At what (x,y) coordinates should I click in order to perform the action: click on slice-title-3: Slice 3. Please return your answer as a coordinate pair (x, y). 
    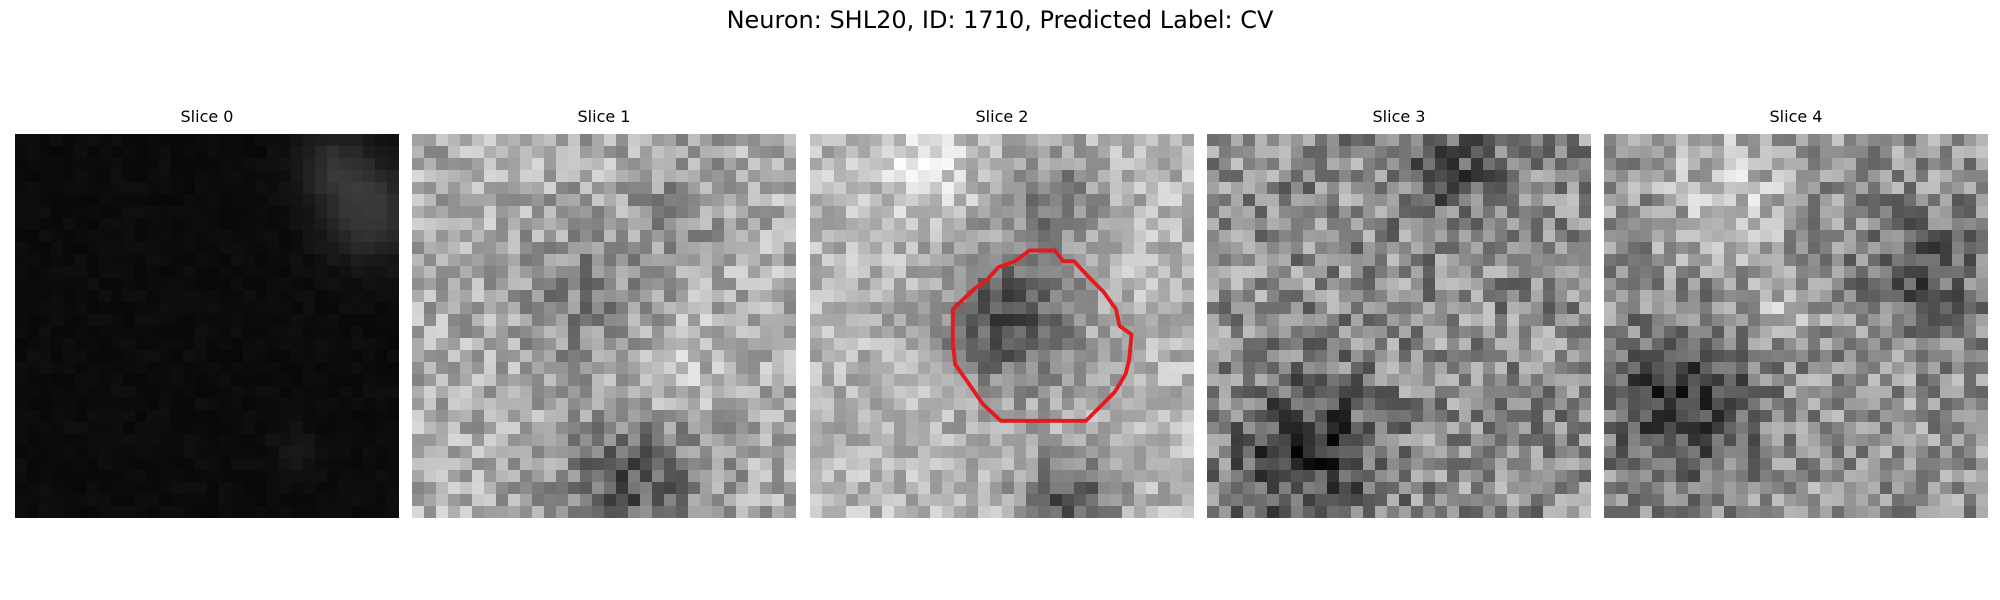
    Looking at the image, I should click on (1399, 116).